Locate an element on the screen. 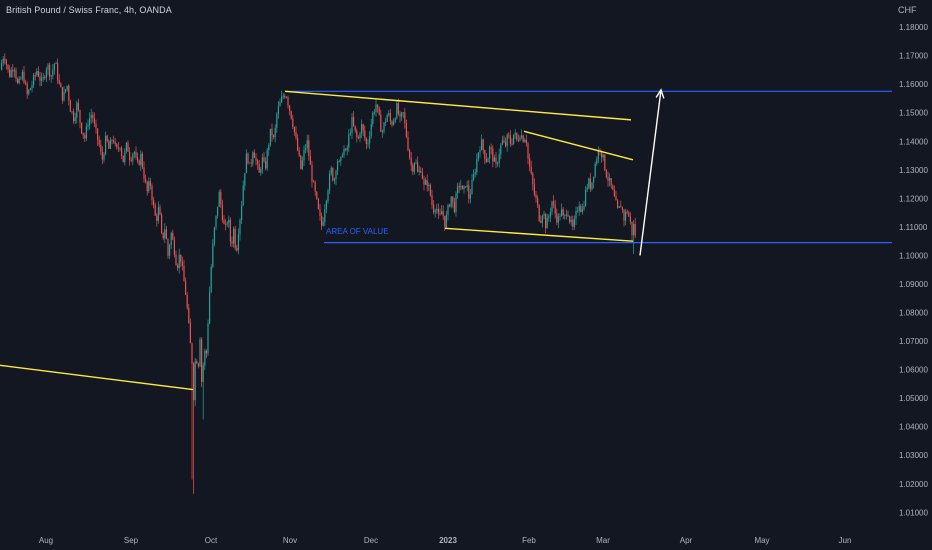 The height and width of the screenshot is (550, 932). y-tick-label: 1.04000 is located at coordinates (913, 427).